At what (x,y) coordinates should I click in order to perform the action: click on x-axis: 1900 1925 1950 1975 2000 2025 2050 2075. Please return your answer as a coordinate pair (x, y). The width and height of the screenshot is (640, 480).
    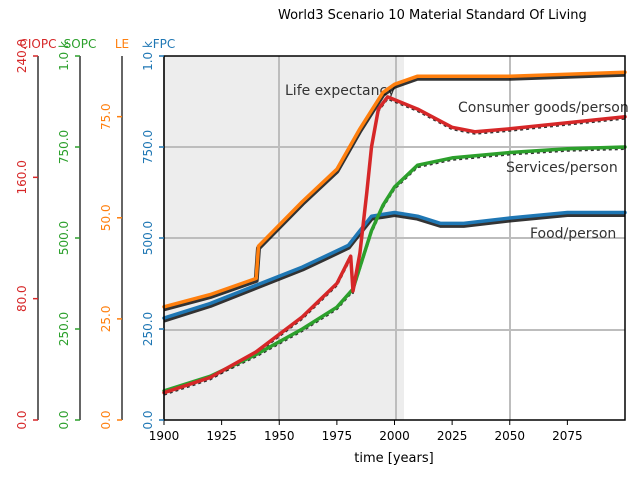
    Looking at the image, I should click on (366, 431).